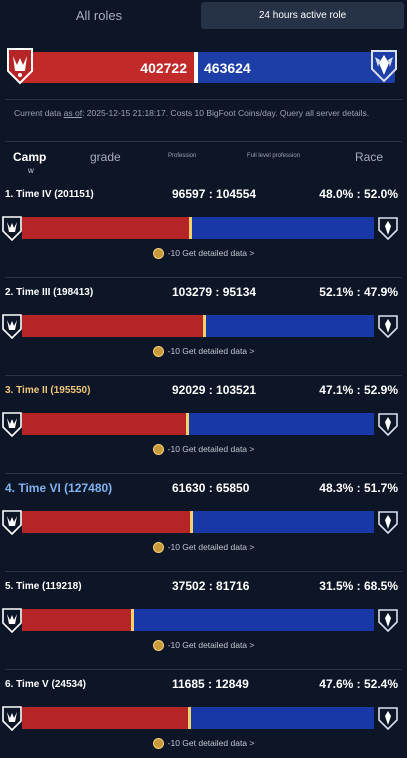 The width and height of the screenshot is (407, 758). What do you see at coordinates (302, 15) in the screenshot?
I see `tab-24-hours-active-role: 24 hours active role` at bounding box center [302, 15].